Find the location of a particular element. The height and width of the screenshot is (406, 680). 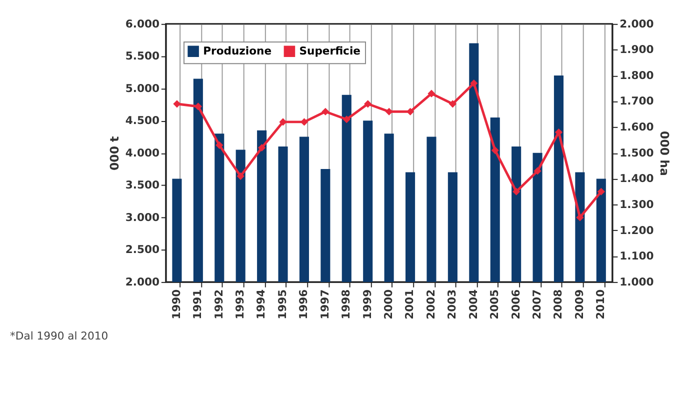

y-tick-label: 5.500 is located at coordinates (142, 56).